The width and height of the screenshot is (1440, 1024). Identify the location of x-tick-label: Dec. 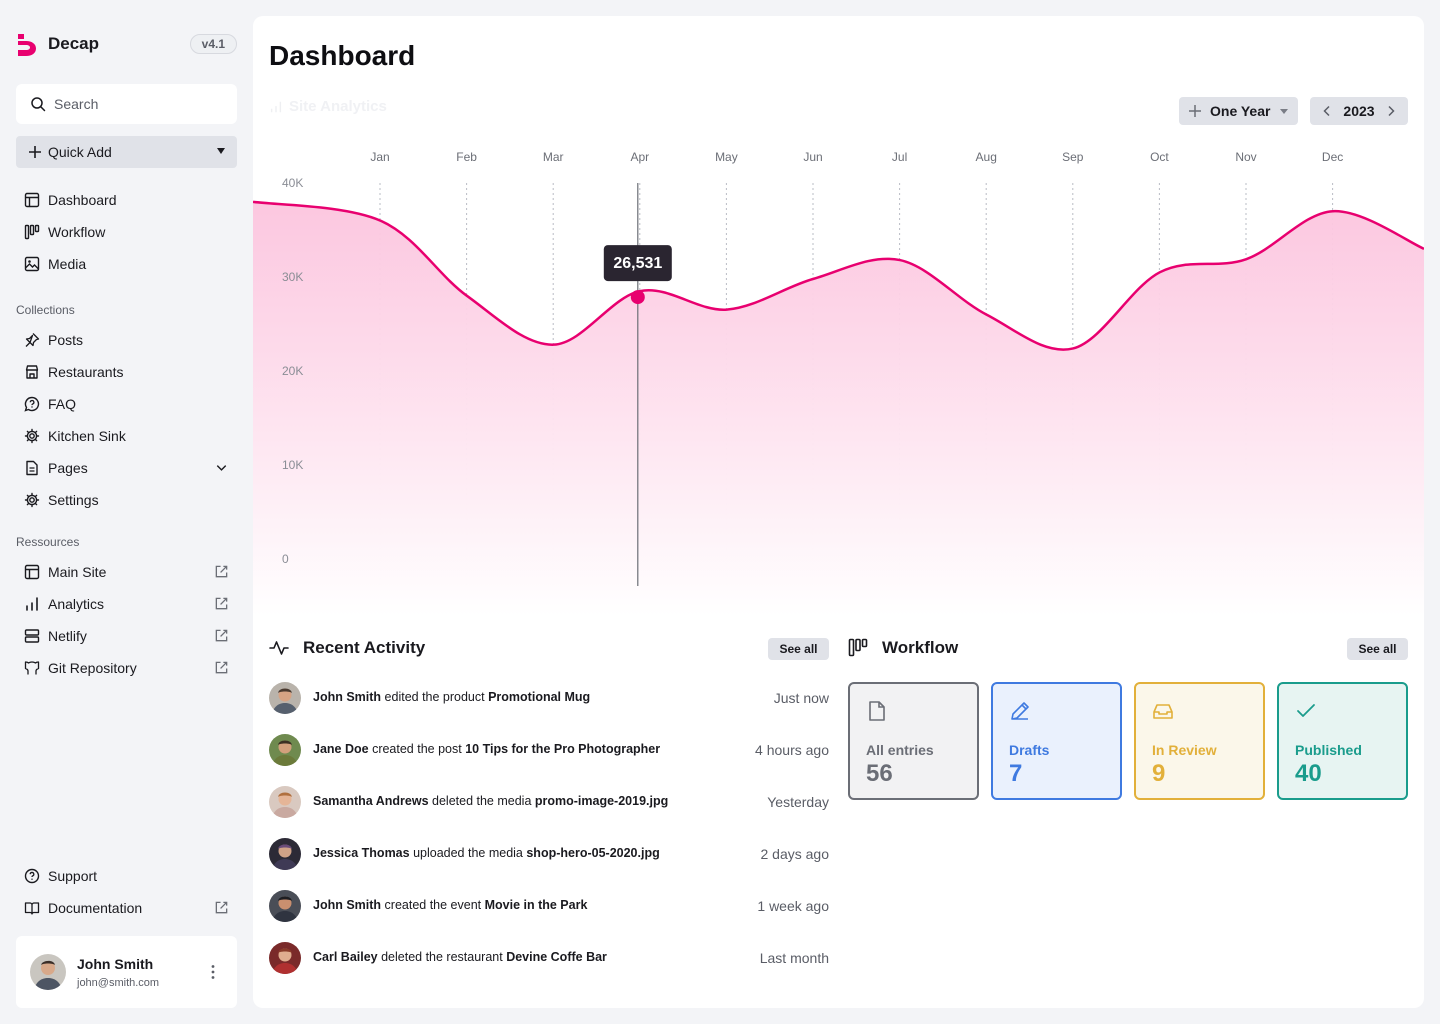
(1332, 157).